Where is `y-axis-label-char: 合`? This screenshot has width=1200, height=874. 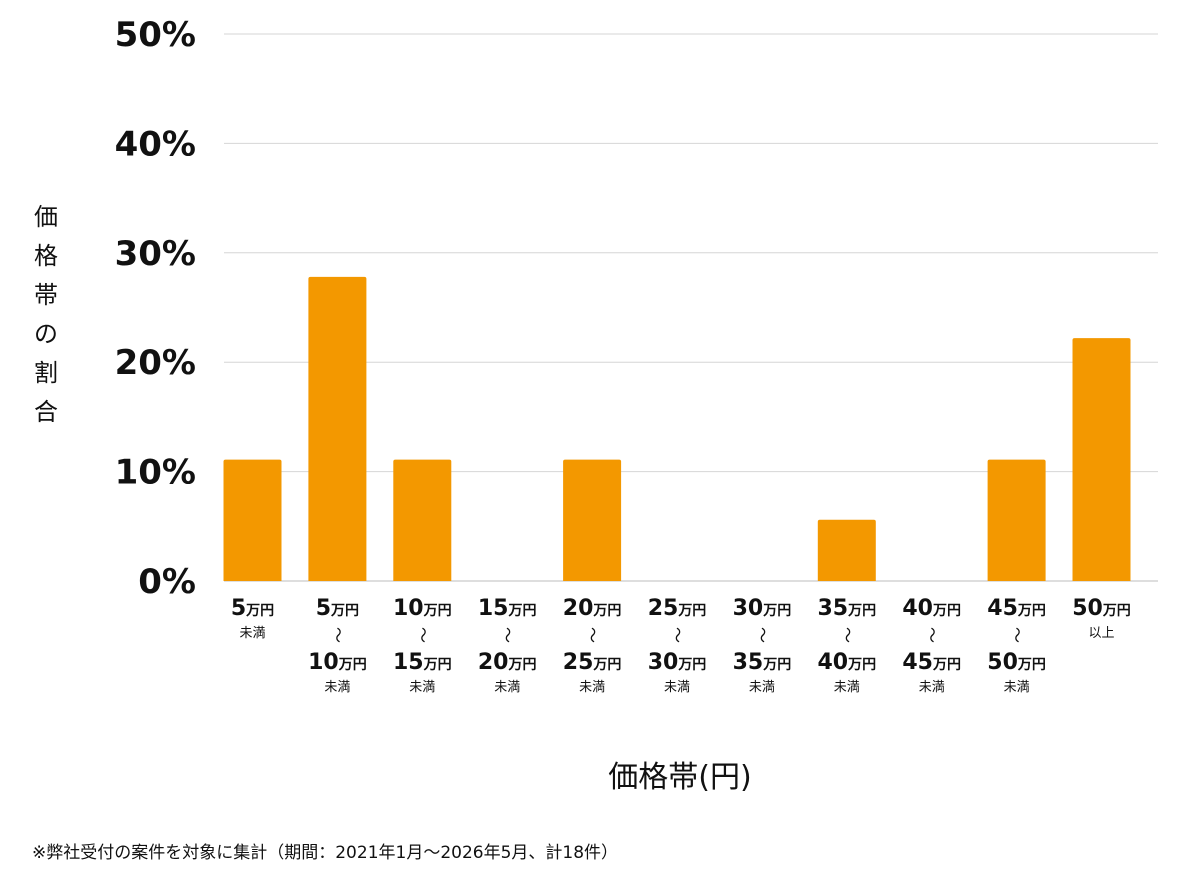 y-axis-label-char: 合 is located at coordinates (46, 412).